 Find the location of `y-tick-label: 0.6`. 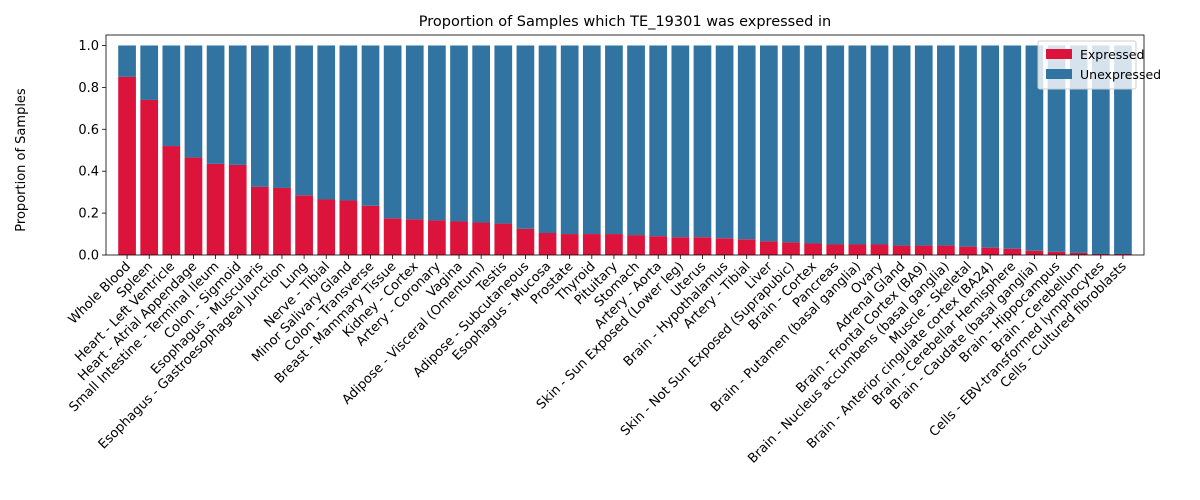

y-tick-label: 0.6 is located at coordinates (88, 130).